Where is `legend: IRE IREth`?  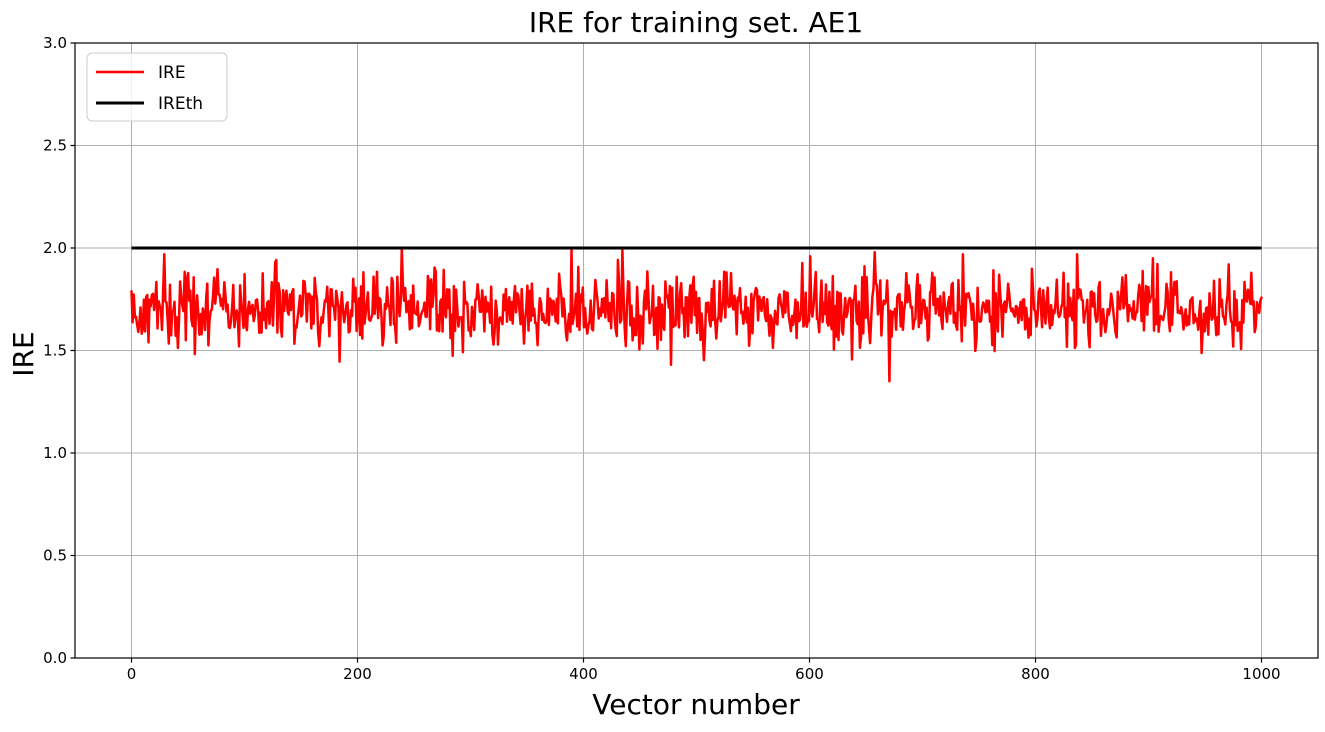
legend: IRE IREth is located at coordinates (157, 87).